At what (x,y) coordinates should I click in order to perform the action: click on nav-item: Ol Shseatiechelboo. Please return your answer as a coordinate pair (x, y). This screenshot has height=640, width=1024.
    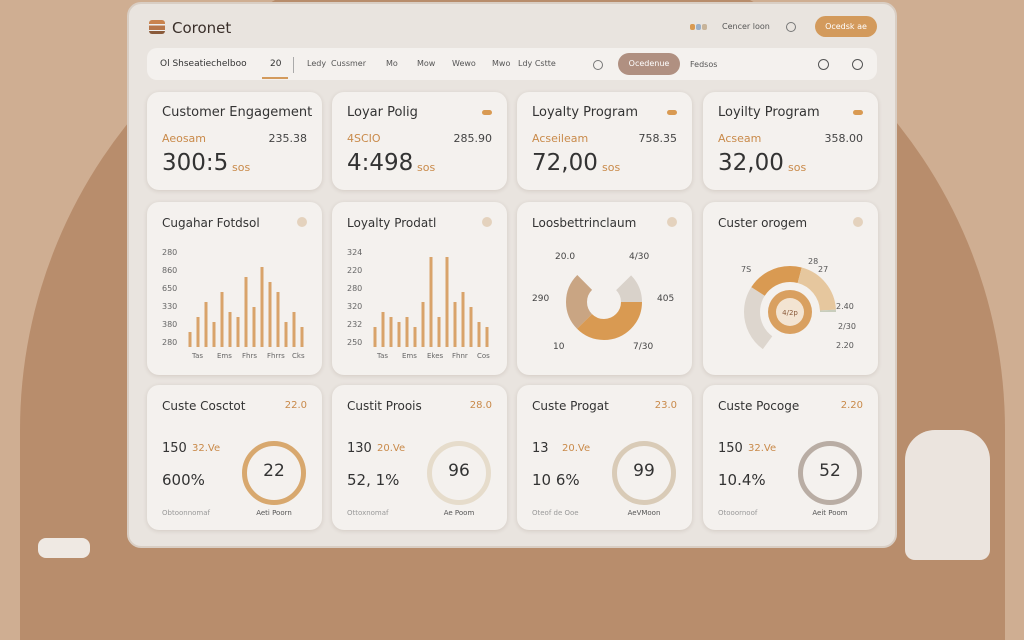
    Looking at the image, I should click on (203, 64).